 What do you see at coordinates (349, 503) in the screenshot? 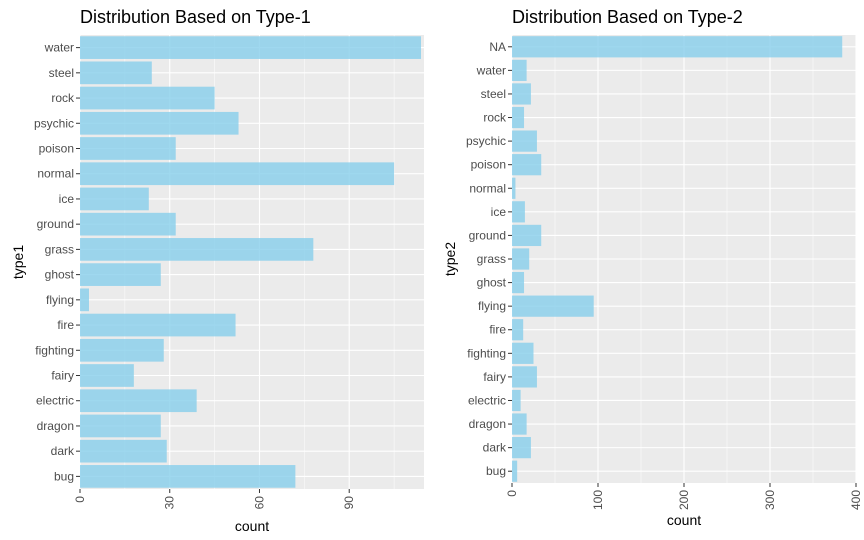
I see `x-tick-label: 90` at bounding box center [349, 503].